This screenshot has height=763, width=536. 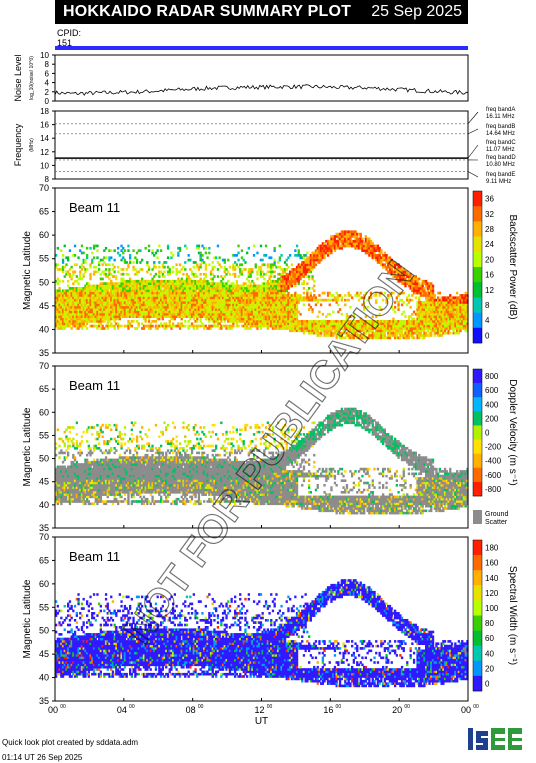 I want to click on frequency-ytick-label: 16, so click(x=44, y=125).